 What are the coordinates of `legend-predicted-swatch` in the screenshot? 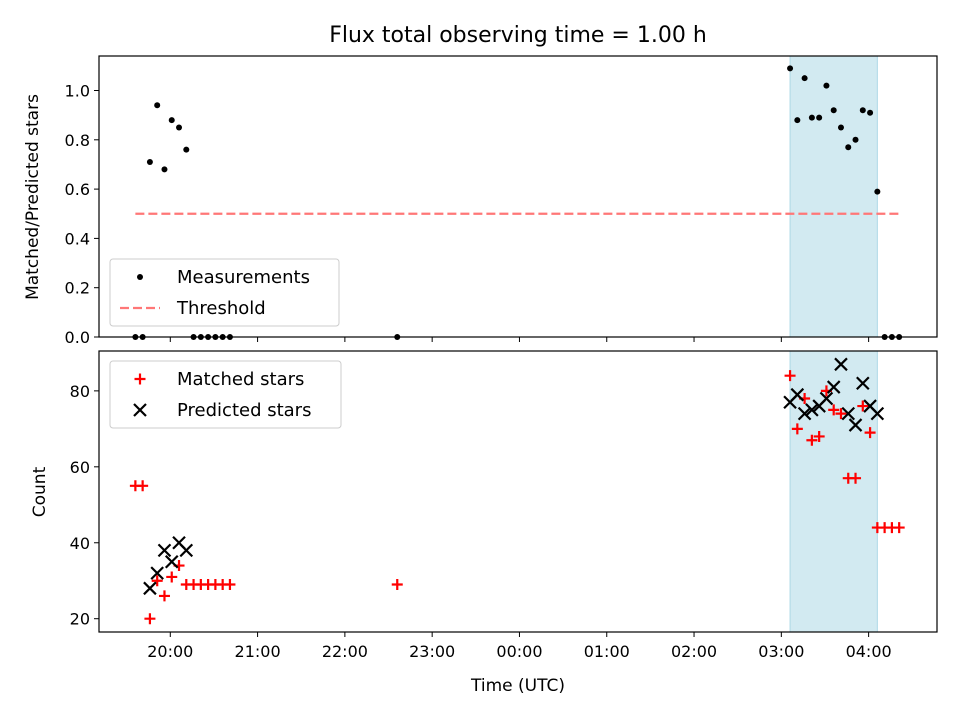 It's located at (140, 410).